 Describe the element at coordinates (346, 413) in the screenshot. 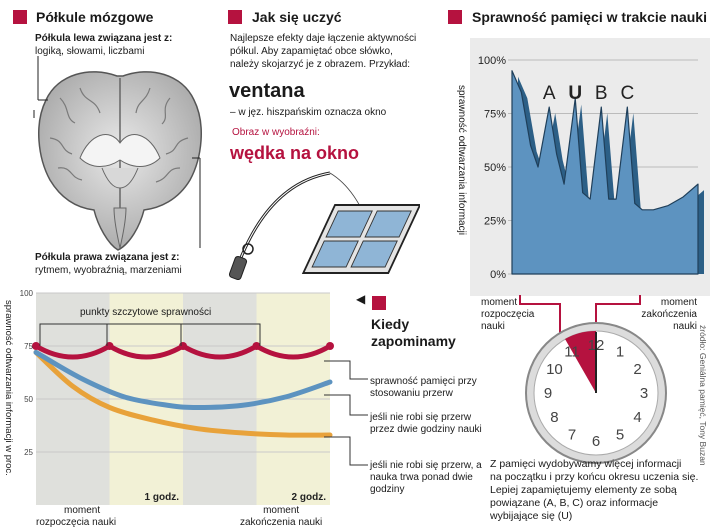

I see `legend-pointer-lines` at that location.